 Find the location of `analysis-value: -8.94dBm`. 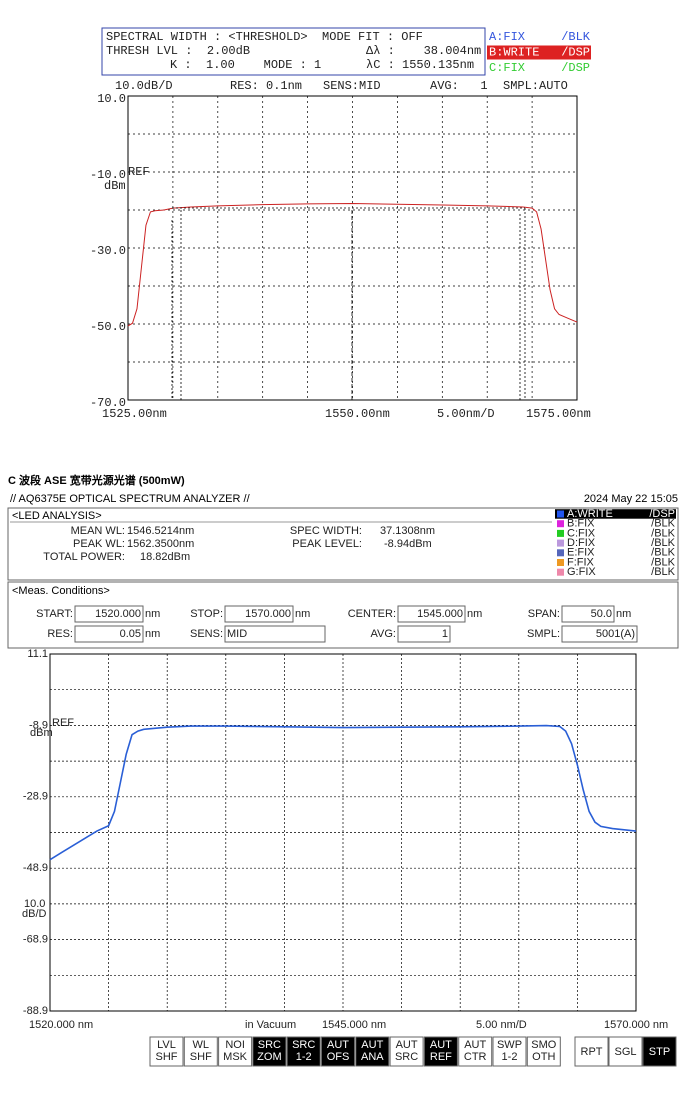

analysis-value: -8.94dBm is located at coordinates (408, 544).